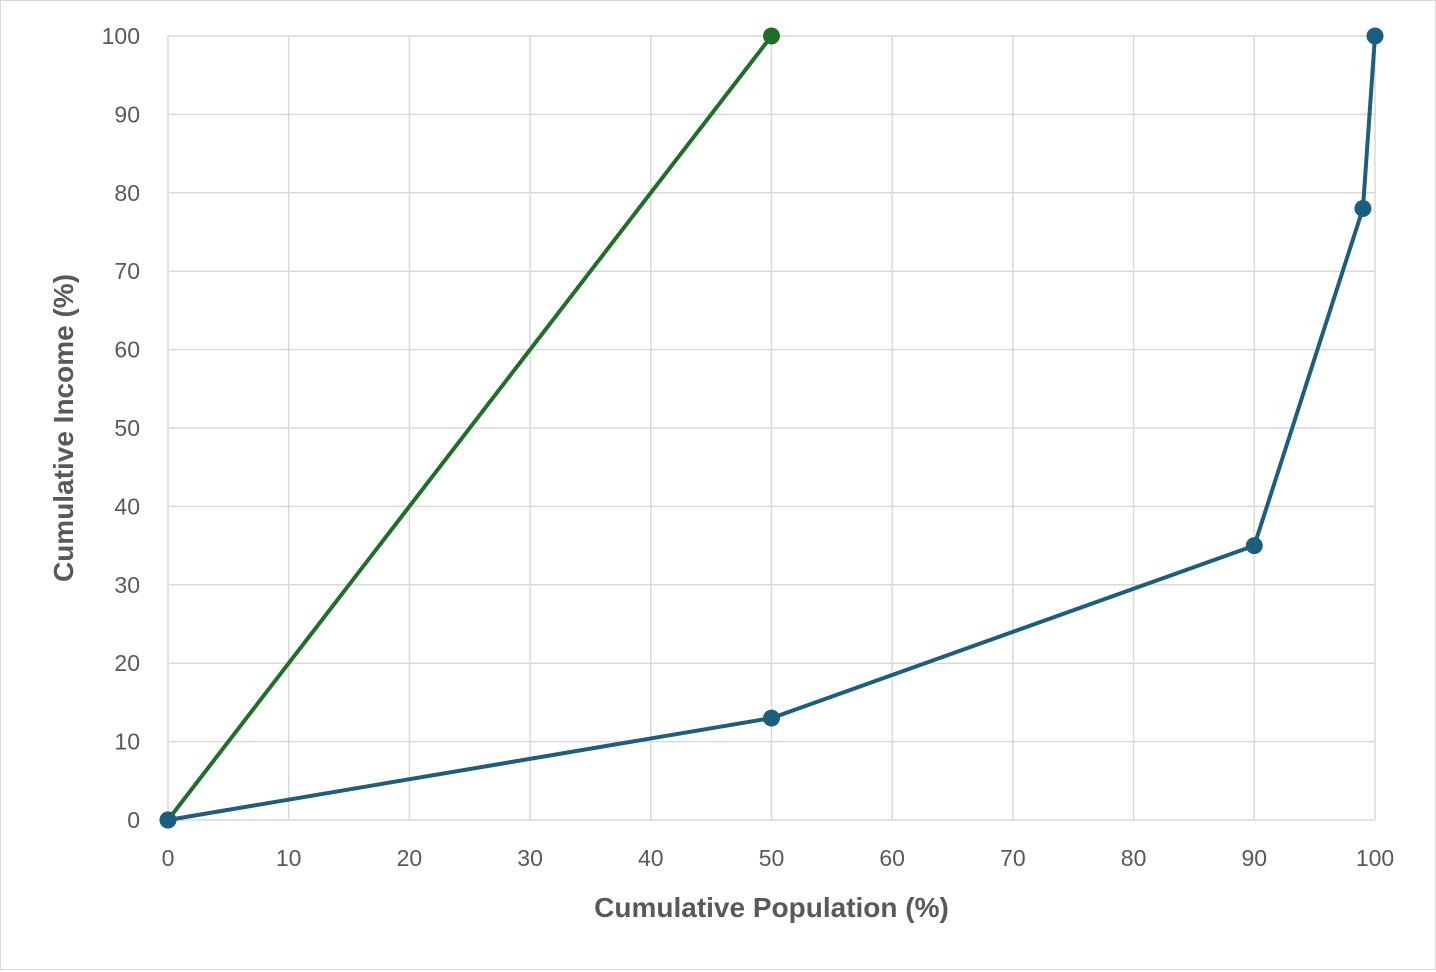  I want to click on y-tick-label-60: 60, so click(127, 350).